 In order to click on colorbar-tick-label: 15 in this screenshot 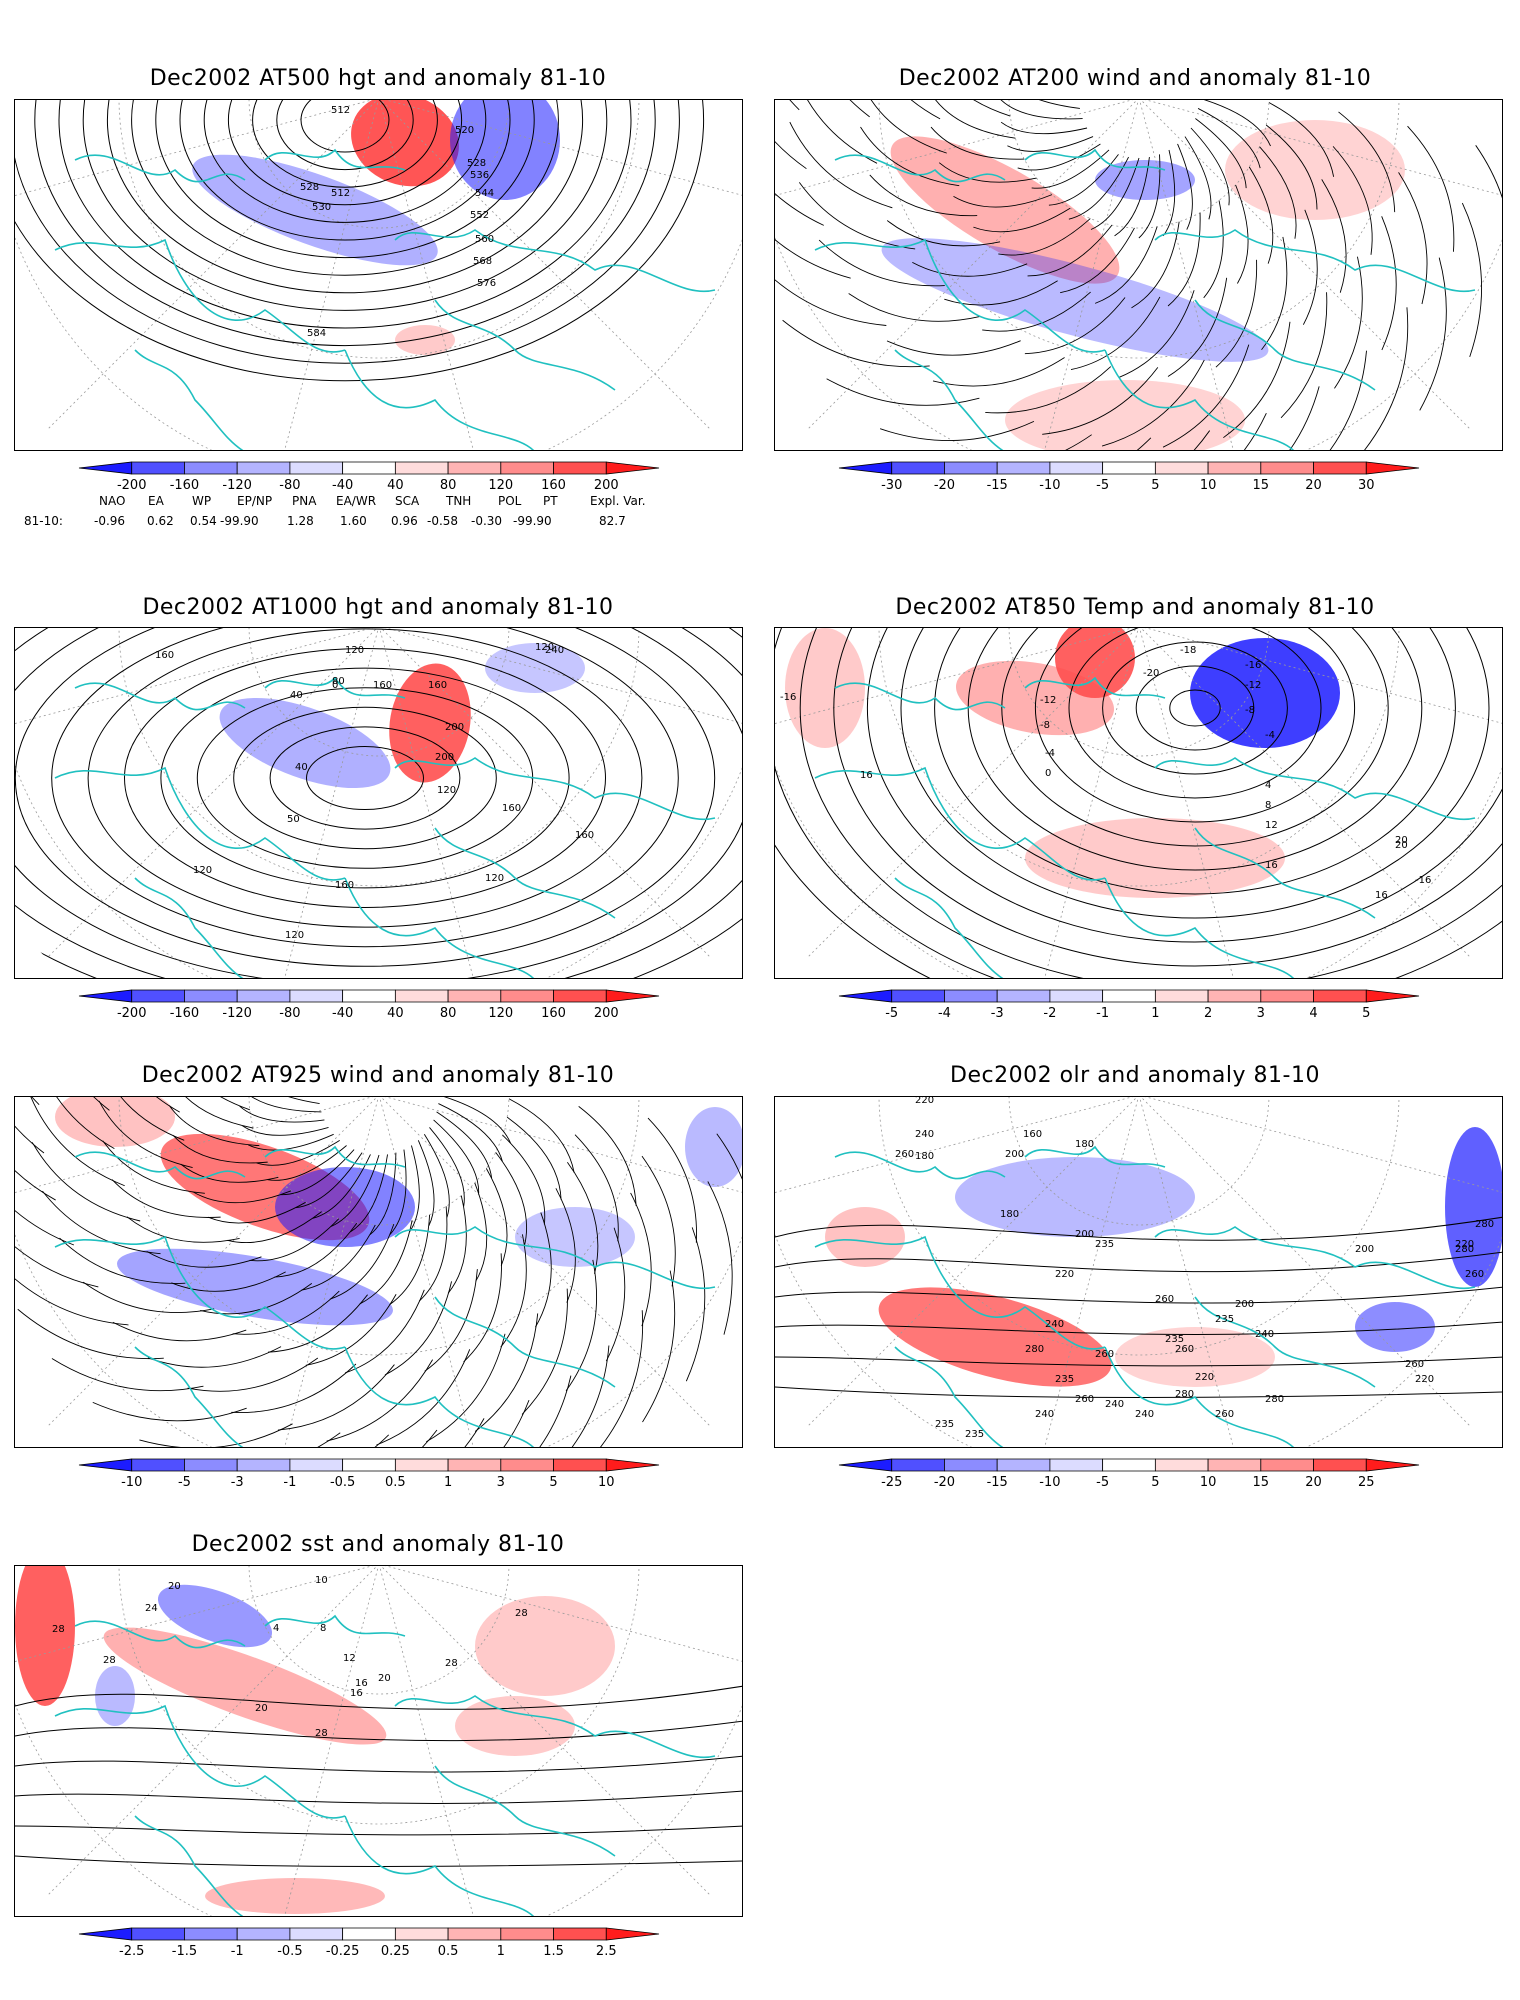, I will do `click(1261, 1482)`.